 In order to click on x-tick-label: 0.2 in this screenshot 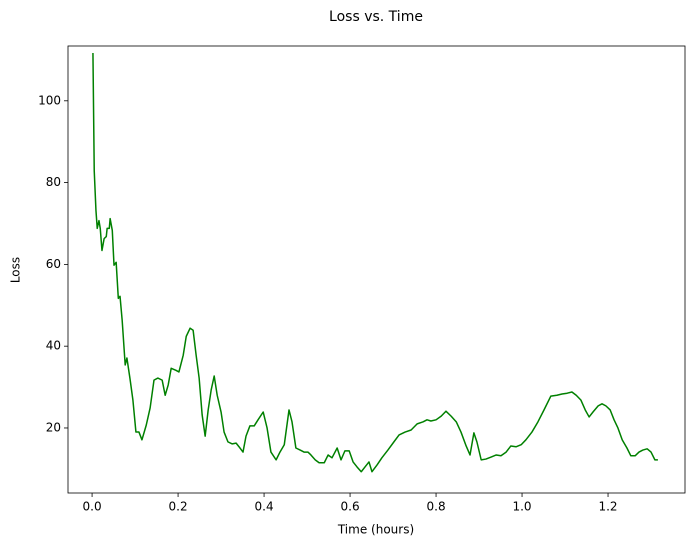, I will do `click(178, 507)`.